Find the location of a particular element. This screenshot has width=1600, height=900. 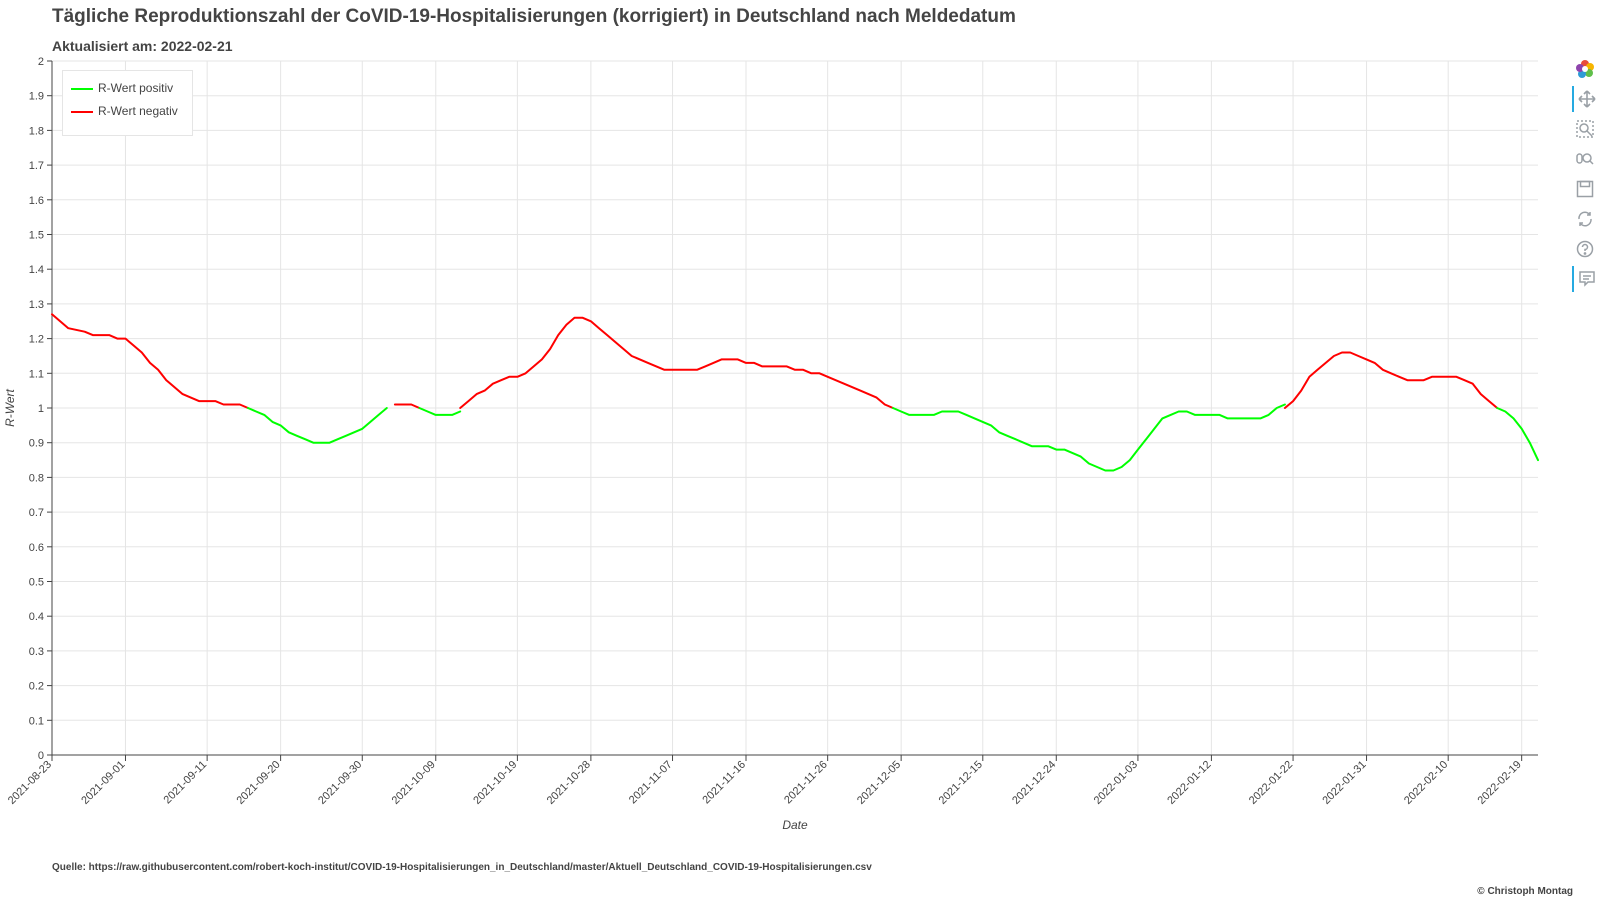

x-tick-label: 2021-10-09 is located at coordinates (414, 783).